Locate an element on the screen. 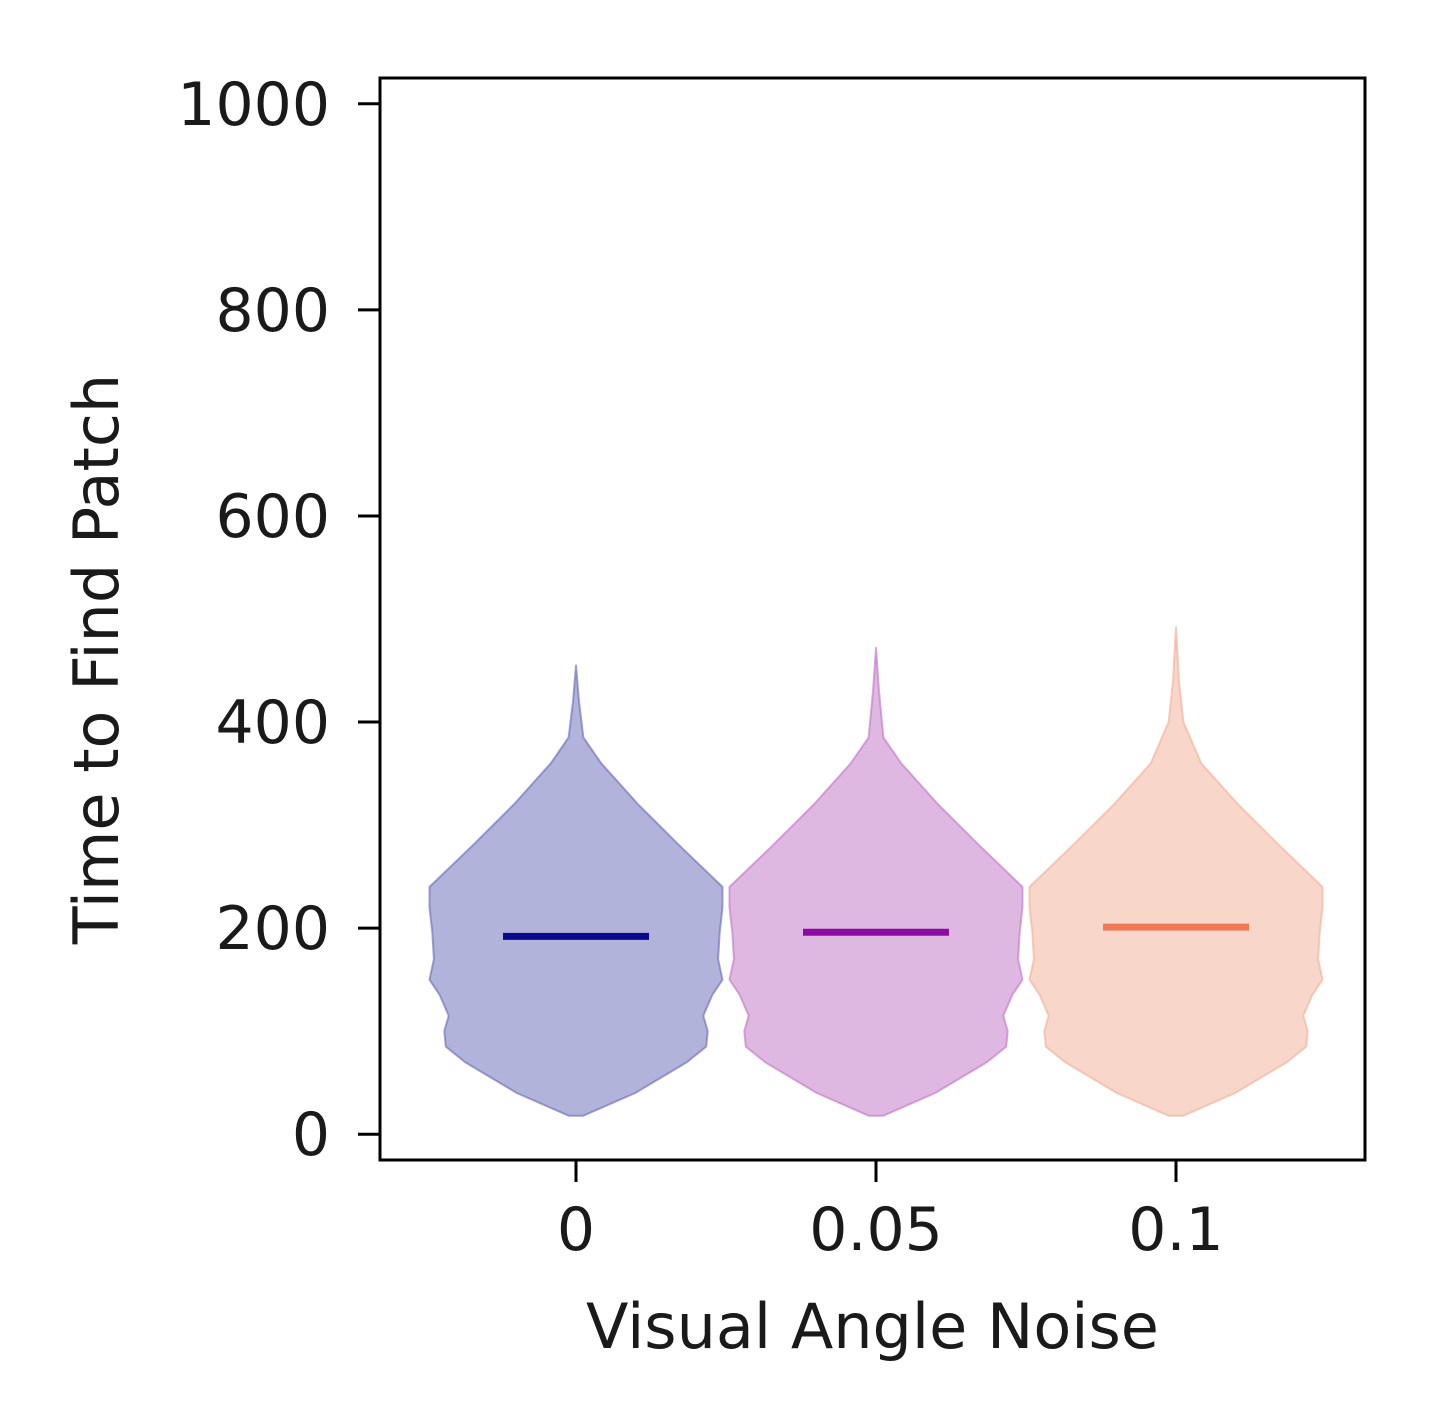  y-tick-label-600: 600 is located at coordinates (272, 517).